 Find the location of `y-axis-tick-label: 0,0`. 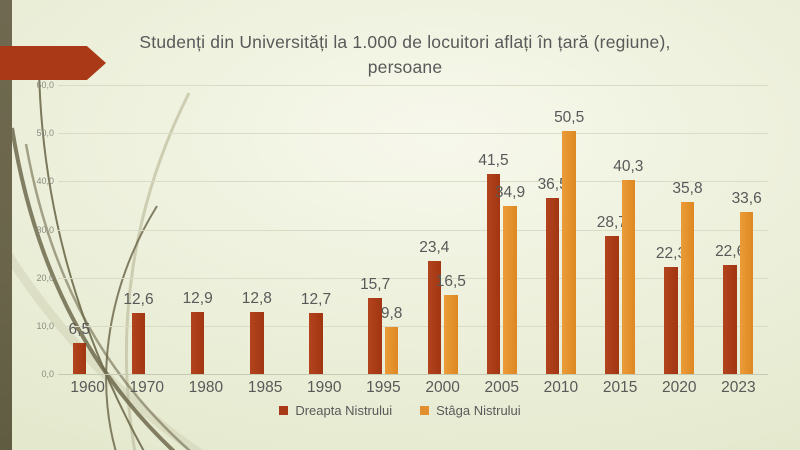

y-axis-tick-label: 0,0 is located at coordinates (47, 374).